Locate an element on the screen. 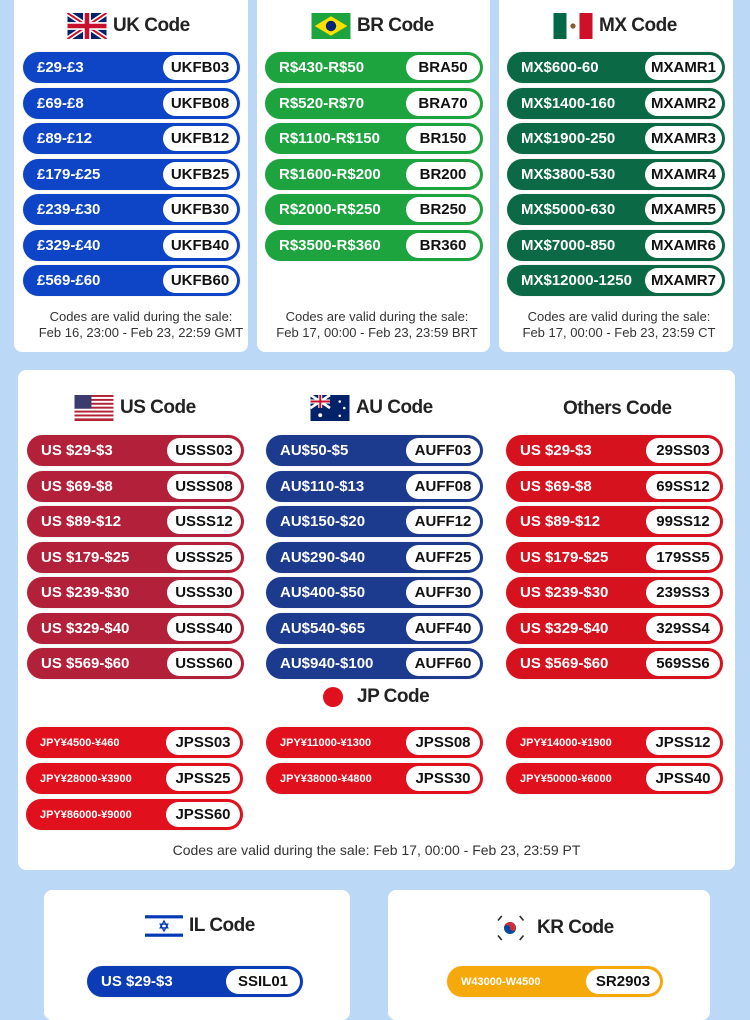 This screenshot has width=750, height=1020. uk-code-pill: £329-£40 UKFB40 is located at coordinates (131, 245).